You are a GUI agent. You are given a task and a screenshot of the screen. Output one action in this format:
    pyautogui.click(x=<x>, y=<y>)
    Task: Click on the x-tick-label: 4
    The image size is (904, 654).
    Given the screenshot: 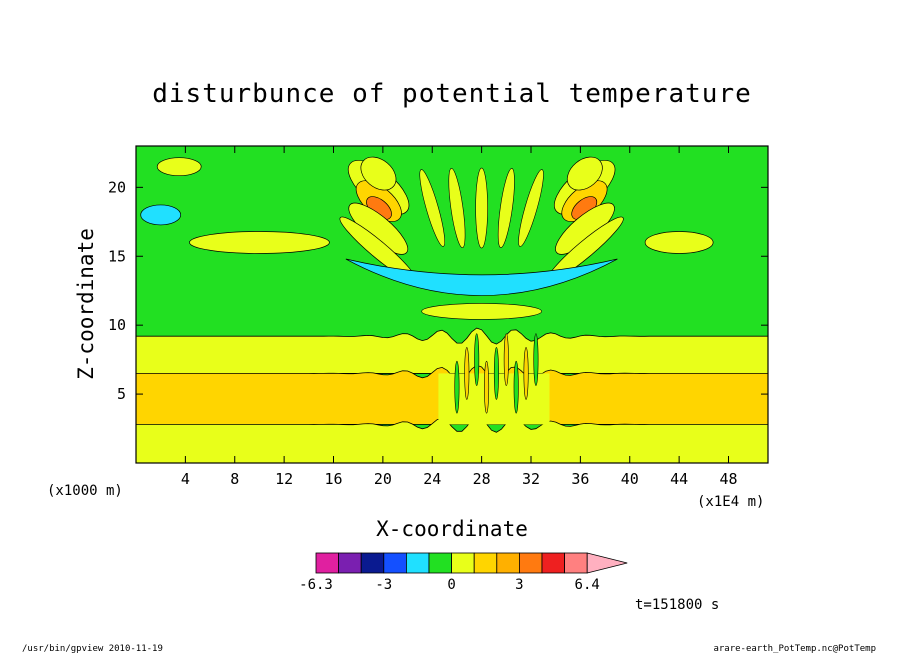 What is the action you would take?
    pyautogui.click(x=185, y=479)
    